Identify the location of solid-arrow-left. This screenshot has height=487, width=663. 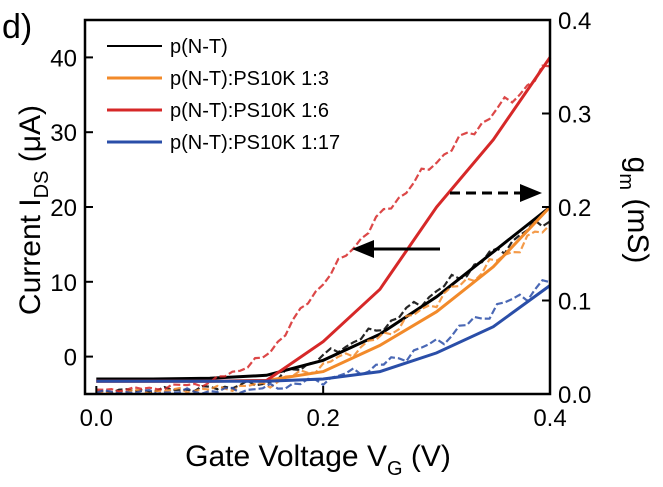
(396, 249).